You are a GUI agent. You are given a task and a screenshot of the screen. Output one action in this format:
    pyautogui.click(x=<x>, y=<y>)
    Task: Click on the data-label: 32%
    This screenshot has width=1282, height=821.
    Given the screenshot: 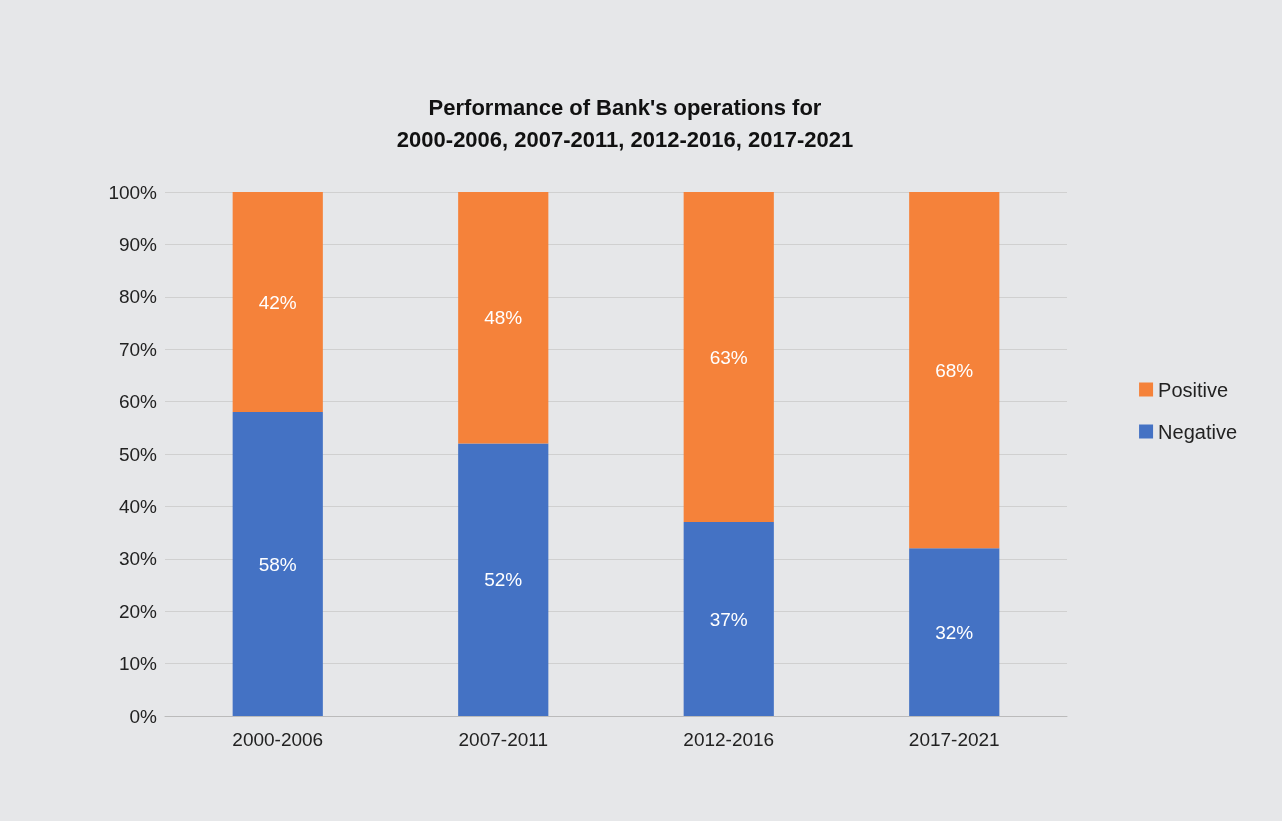 What is the action you would take?
    pyautogui.click(x=954, y=632)
    